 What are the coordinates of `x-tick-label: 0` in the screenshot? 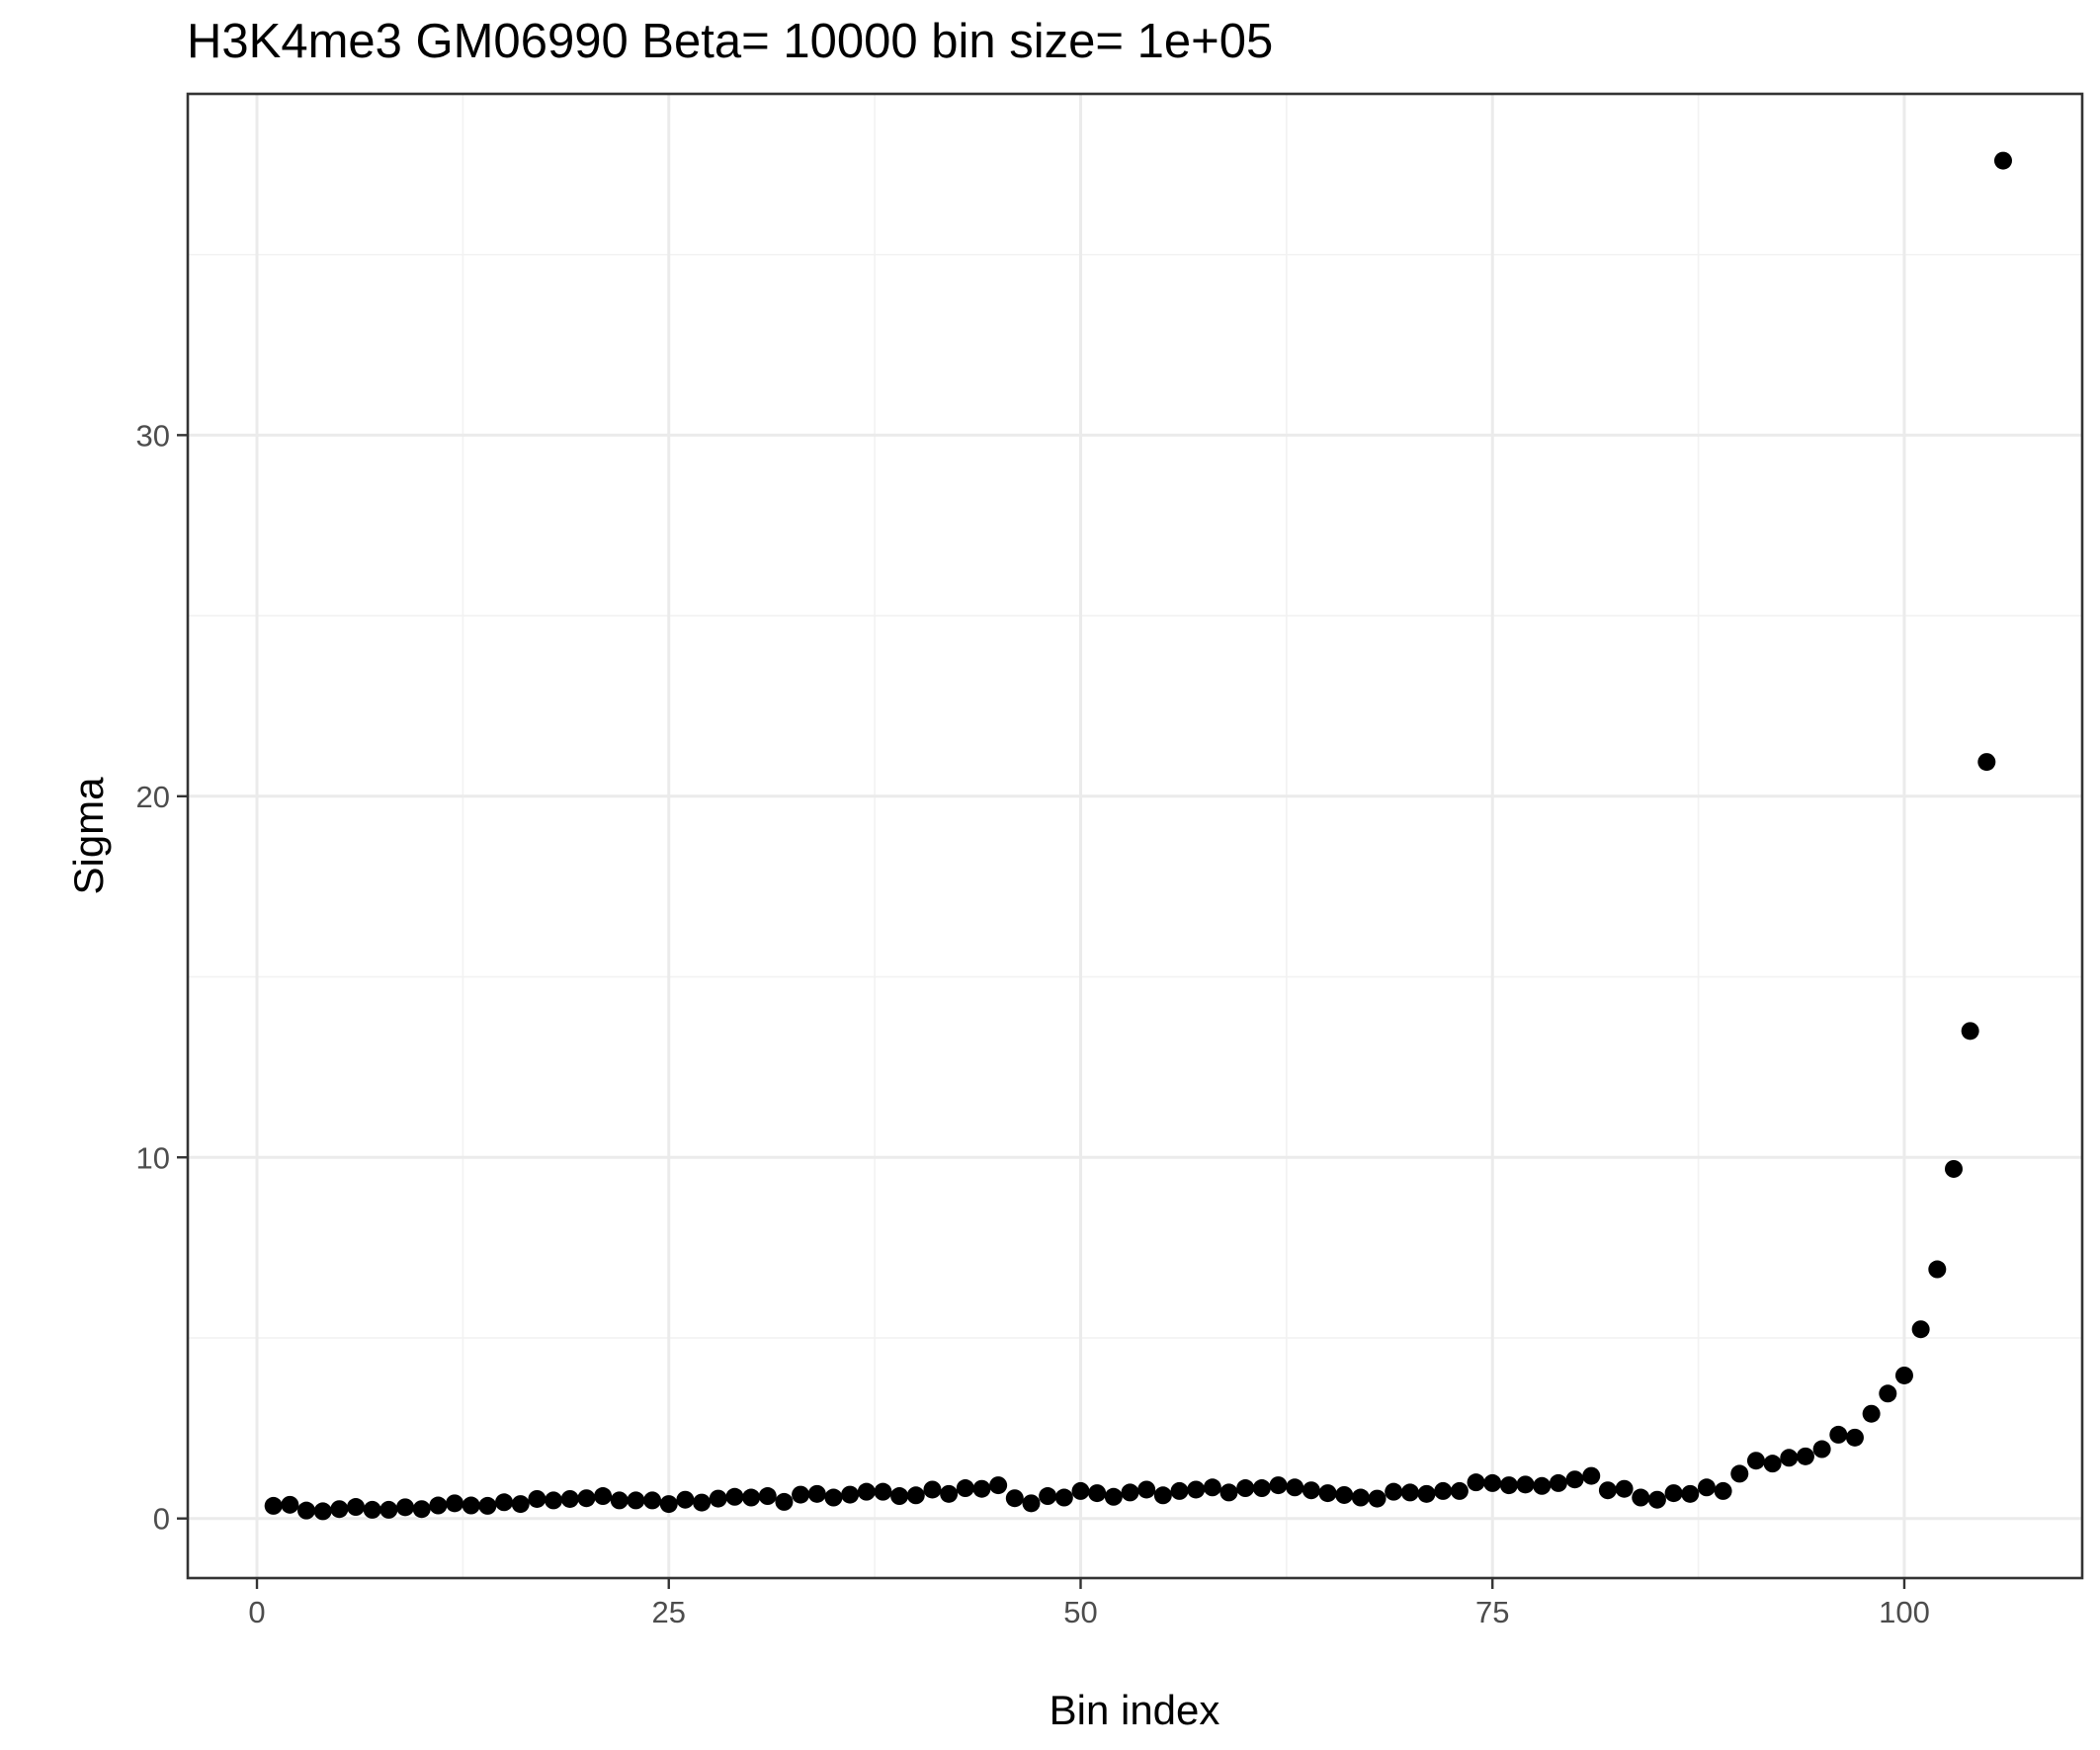 It's located at (256, 1612).